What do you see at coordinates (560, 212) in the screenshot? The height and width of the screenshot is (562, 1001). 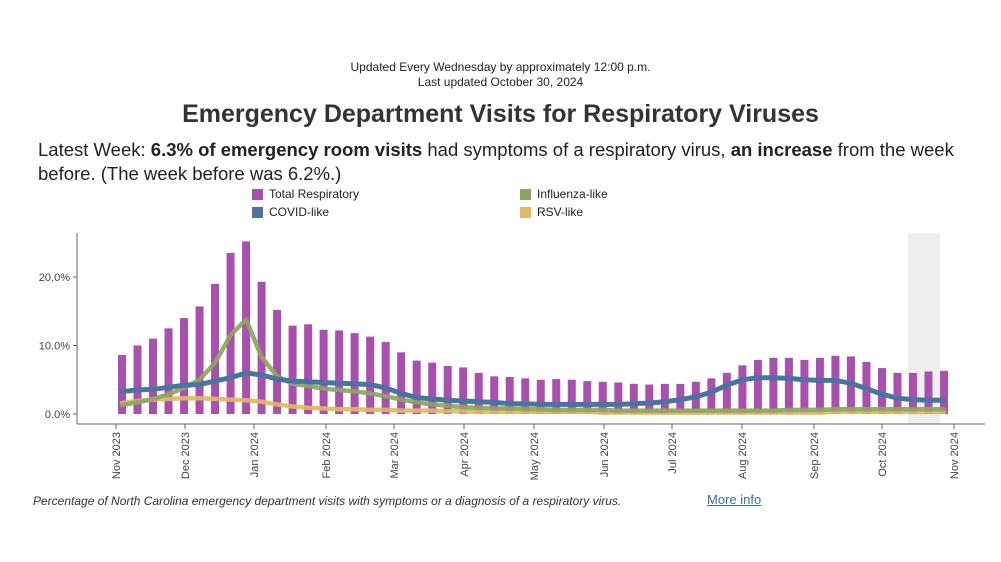 I see `legend-label-rsv: RSV-like` at bounding box center [560, 212].